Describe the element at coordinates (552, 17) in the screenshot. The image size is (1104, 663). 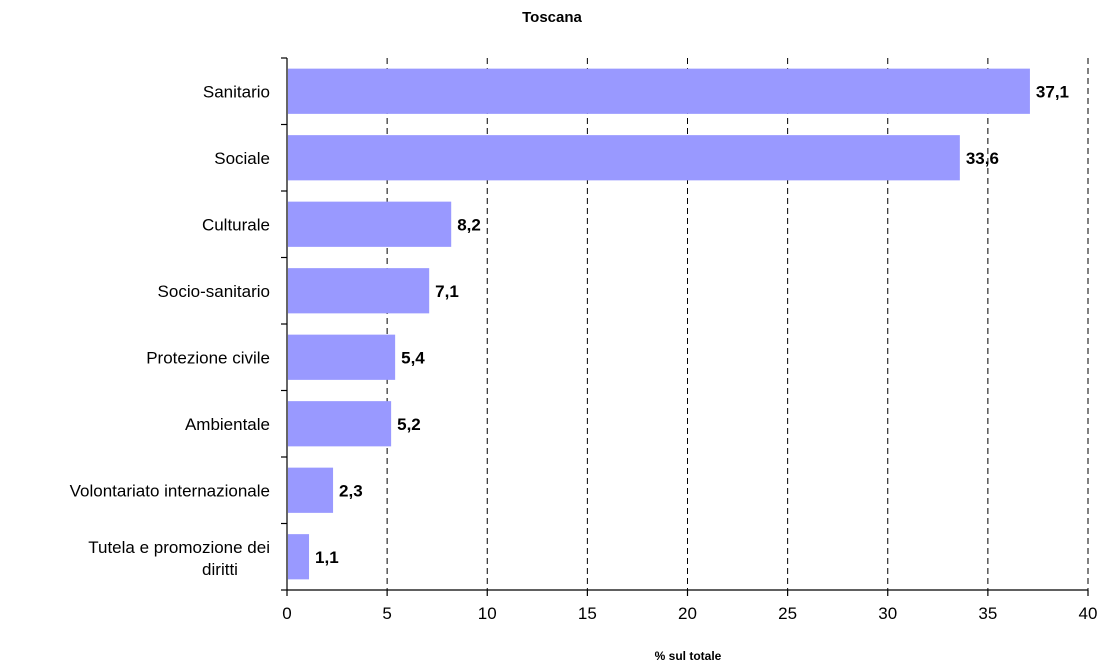
I see `chart-title: Toscana` at that location.